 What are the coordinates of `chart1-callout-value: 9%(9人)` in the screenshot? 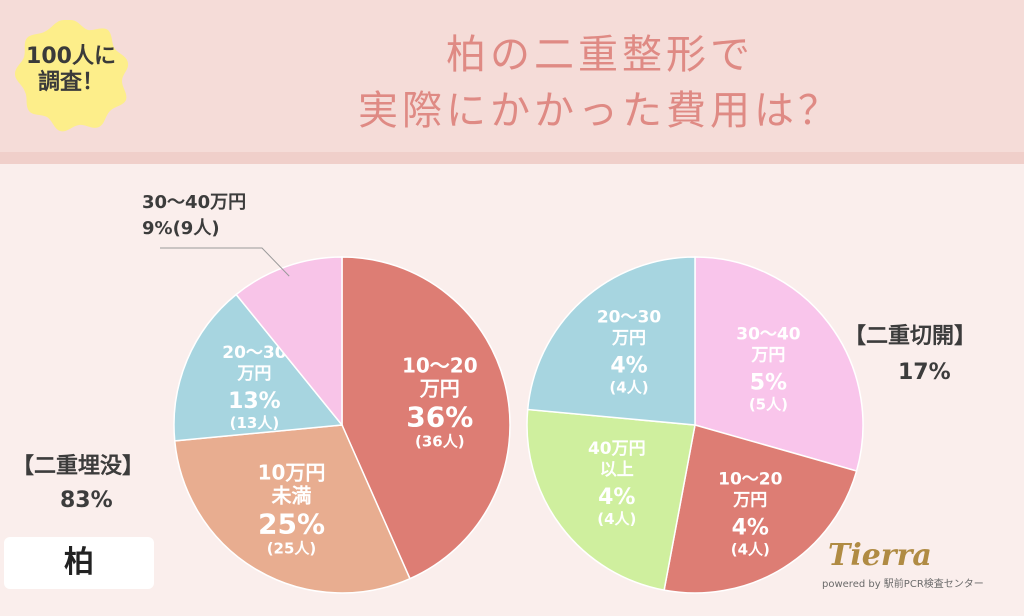 It's located at (194, 229).